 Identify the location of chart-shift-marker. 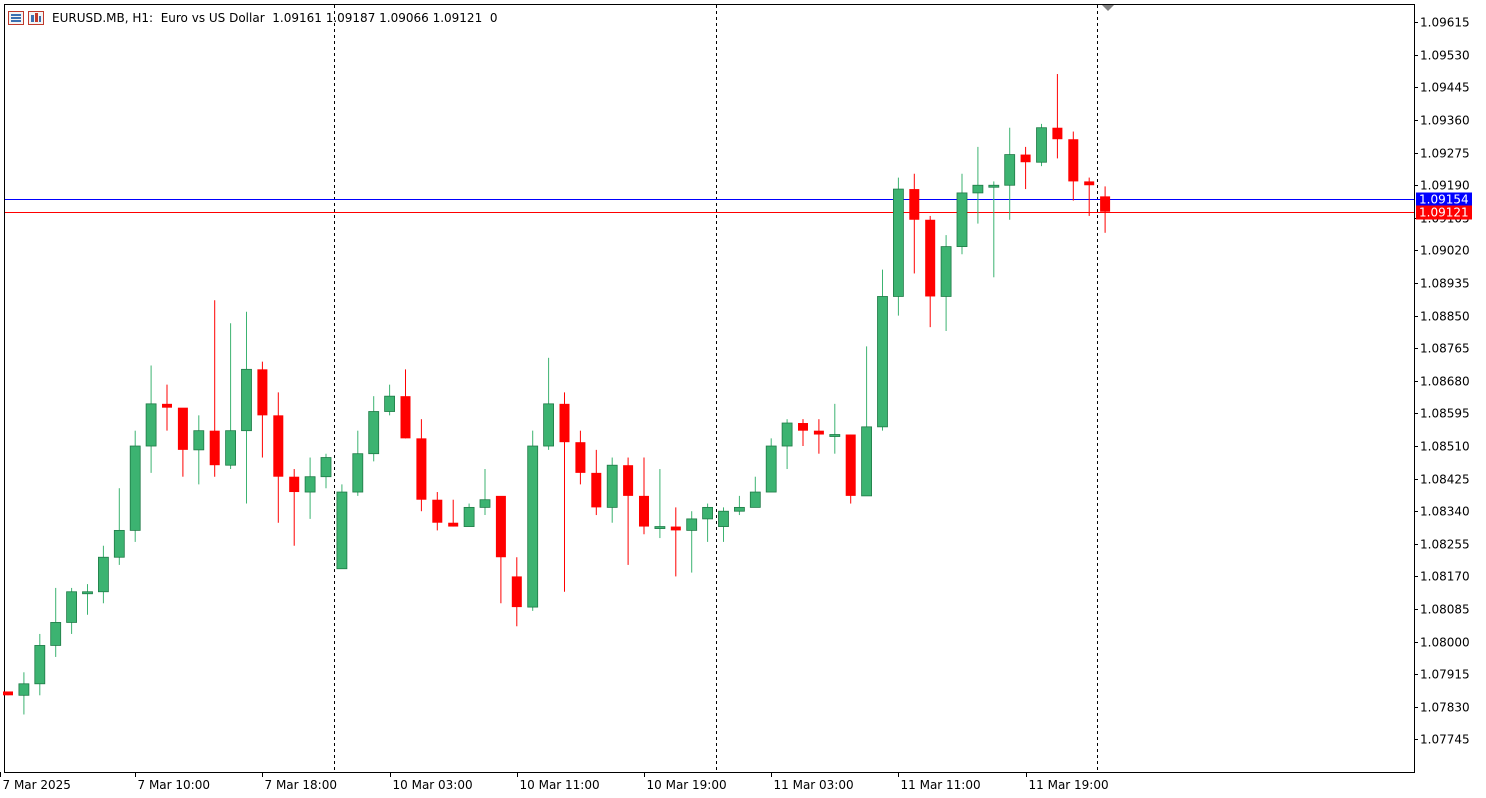
(1108, 8).